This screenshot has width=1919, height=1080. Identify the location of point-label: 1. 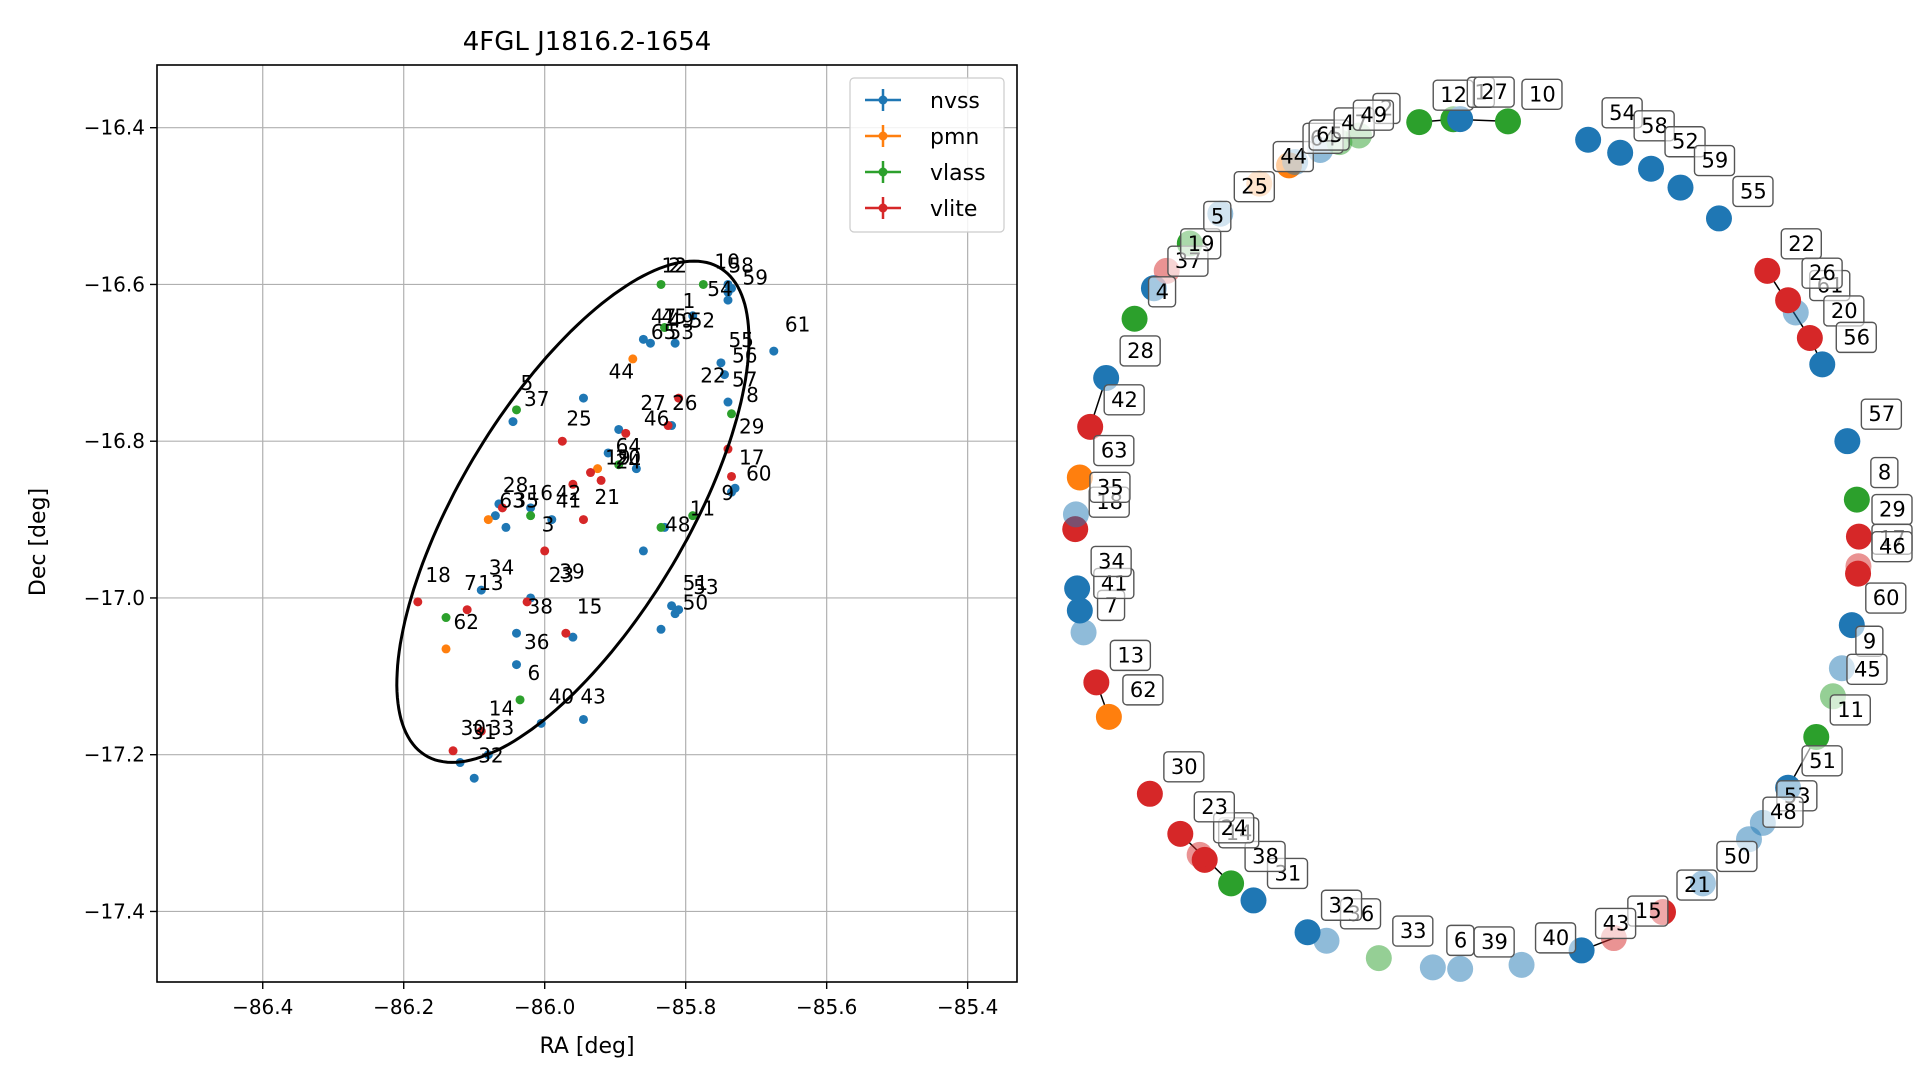
(689, 301).